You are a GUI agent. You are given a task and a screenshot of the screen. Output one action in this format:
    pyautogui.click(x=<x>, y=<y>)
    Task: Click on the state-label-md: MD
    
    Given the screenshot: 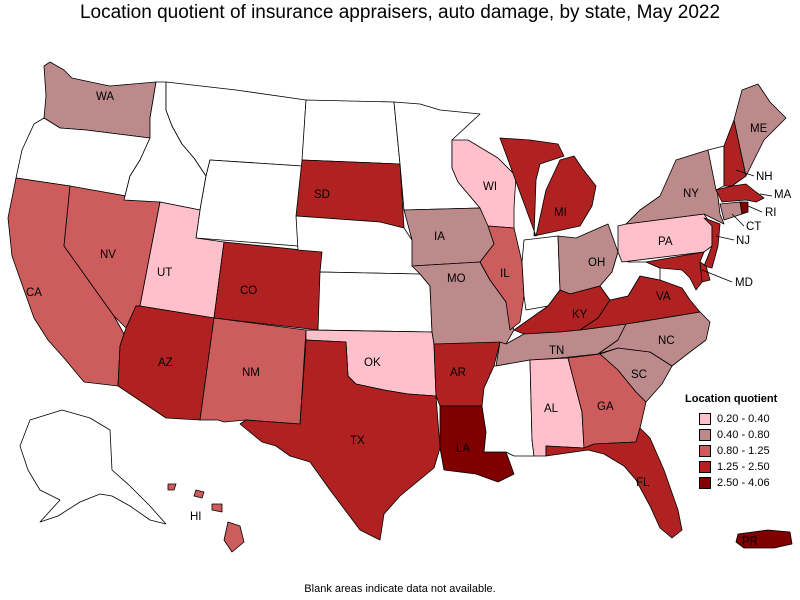 What is the action you would take?
    pyautogui.click(x=744, y=283)
    